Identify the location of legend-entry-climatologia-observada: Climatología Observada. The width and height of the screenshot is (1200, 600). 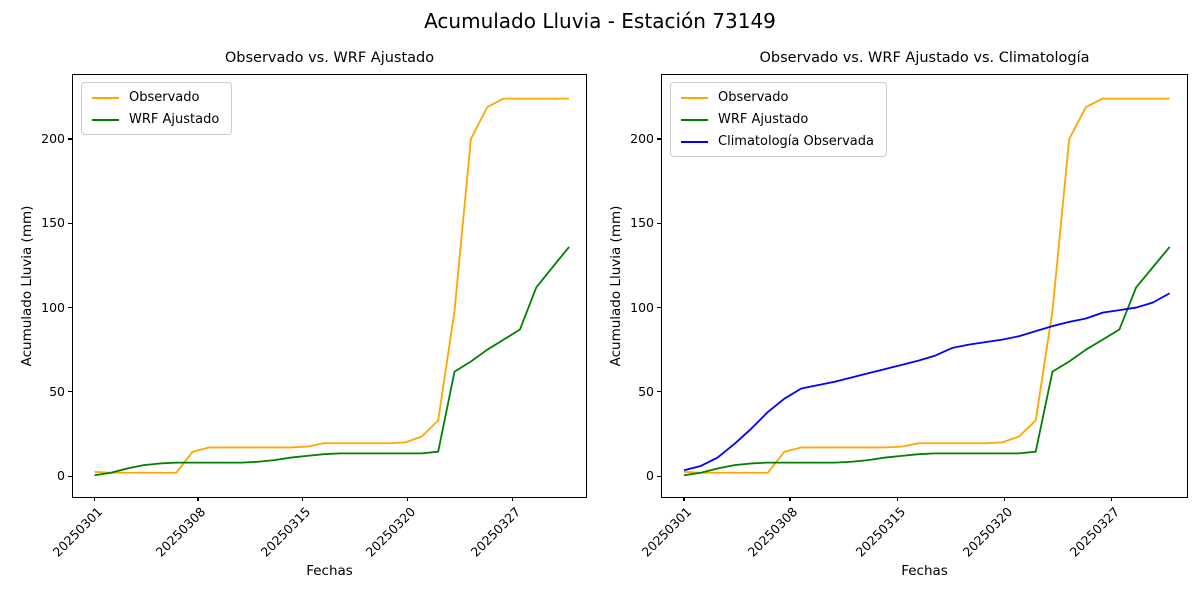
(777, 141).